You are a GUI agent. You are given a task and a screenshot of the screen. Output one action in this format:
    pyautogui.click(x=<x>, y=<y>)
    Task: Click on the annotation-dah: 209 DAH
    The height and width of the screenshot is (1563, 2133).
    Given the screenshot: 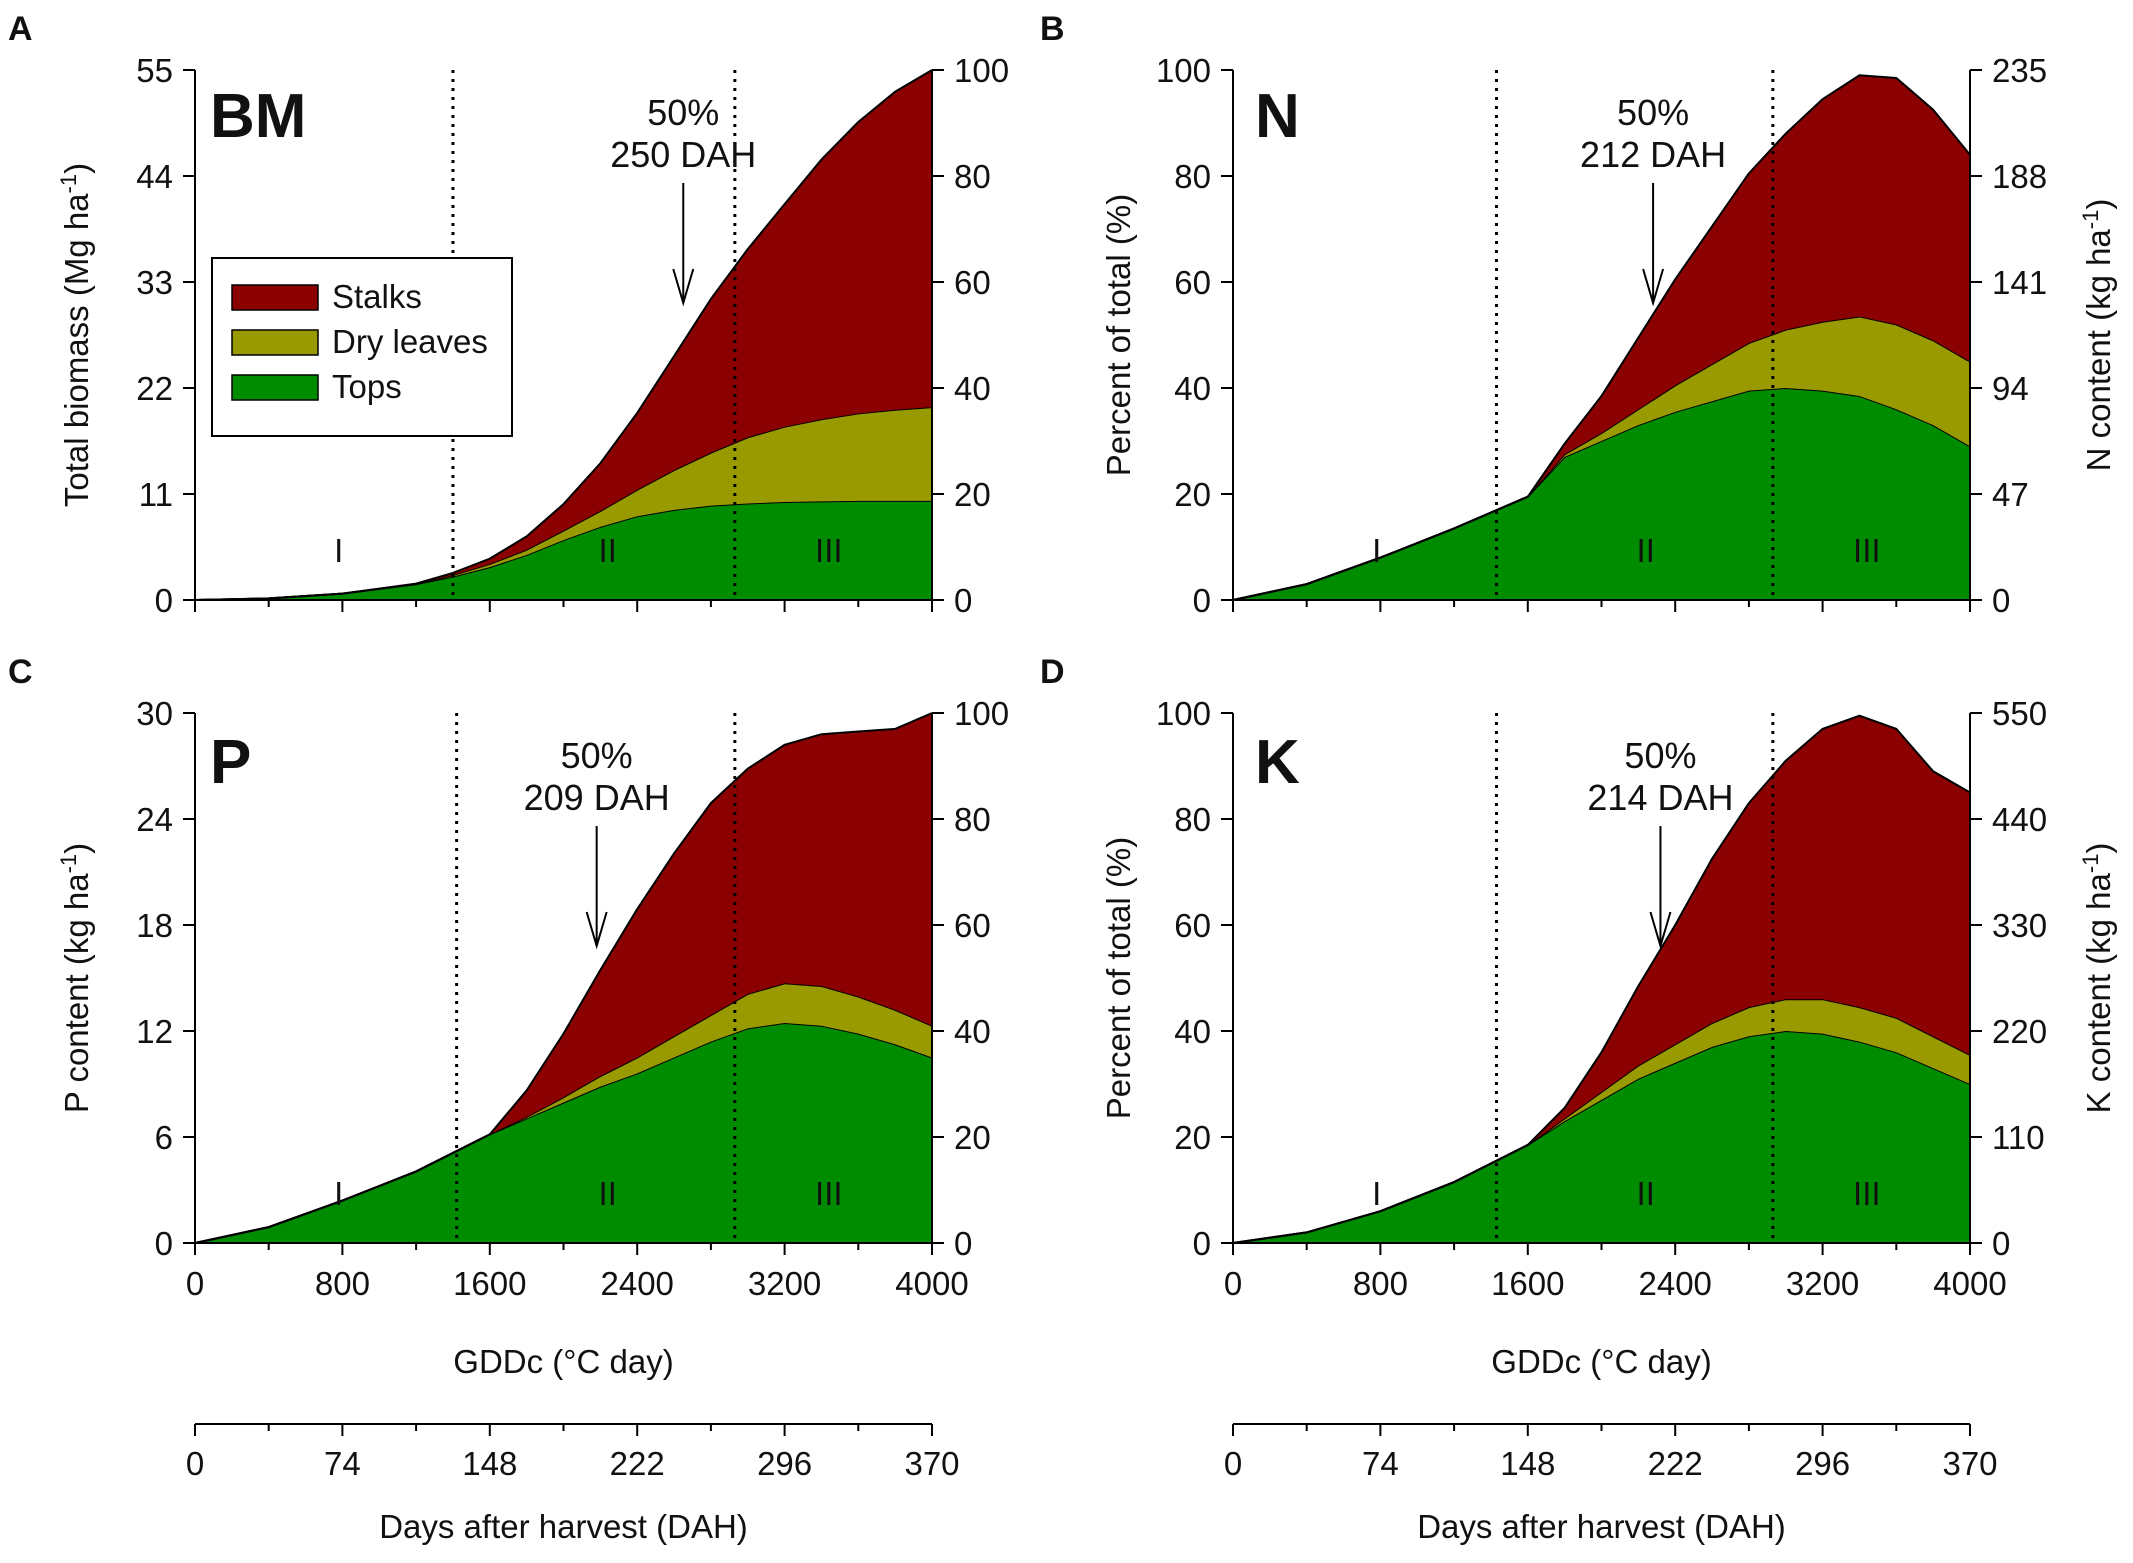 What is the action you would take?
    pyautogui.click(x=597, y=797)
    